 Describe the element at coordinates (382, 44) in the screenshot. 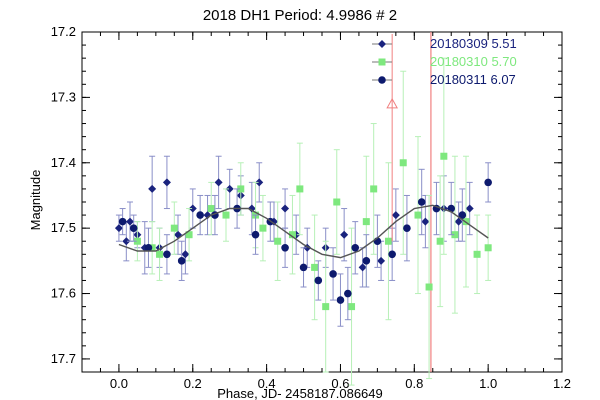

I see `legend-marker-diamond` at that location.